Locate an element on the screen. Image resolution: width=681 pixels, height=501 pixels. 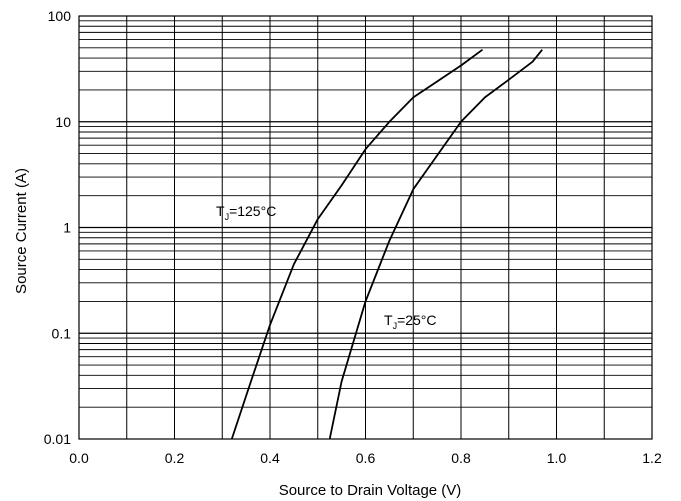
x-tick-label: 0.2 is located at coordinates (175, 458).